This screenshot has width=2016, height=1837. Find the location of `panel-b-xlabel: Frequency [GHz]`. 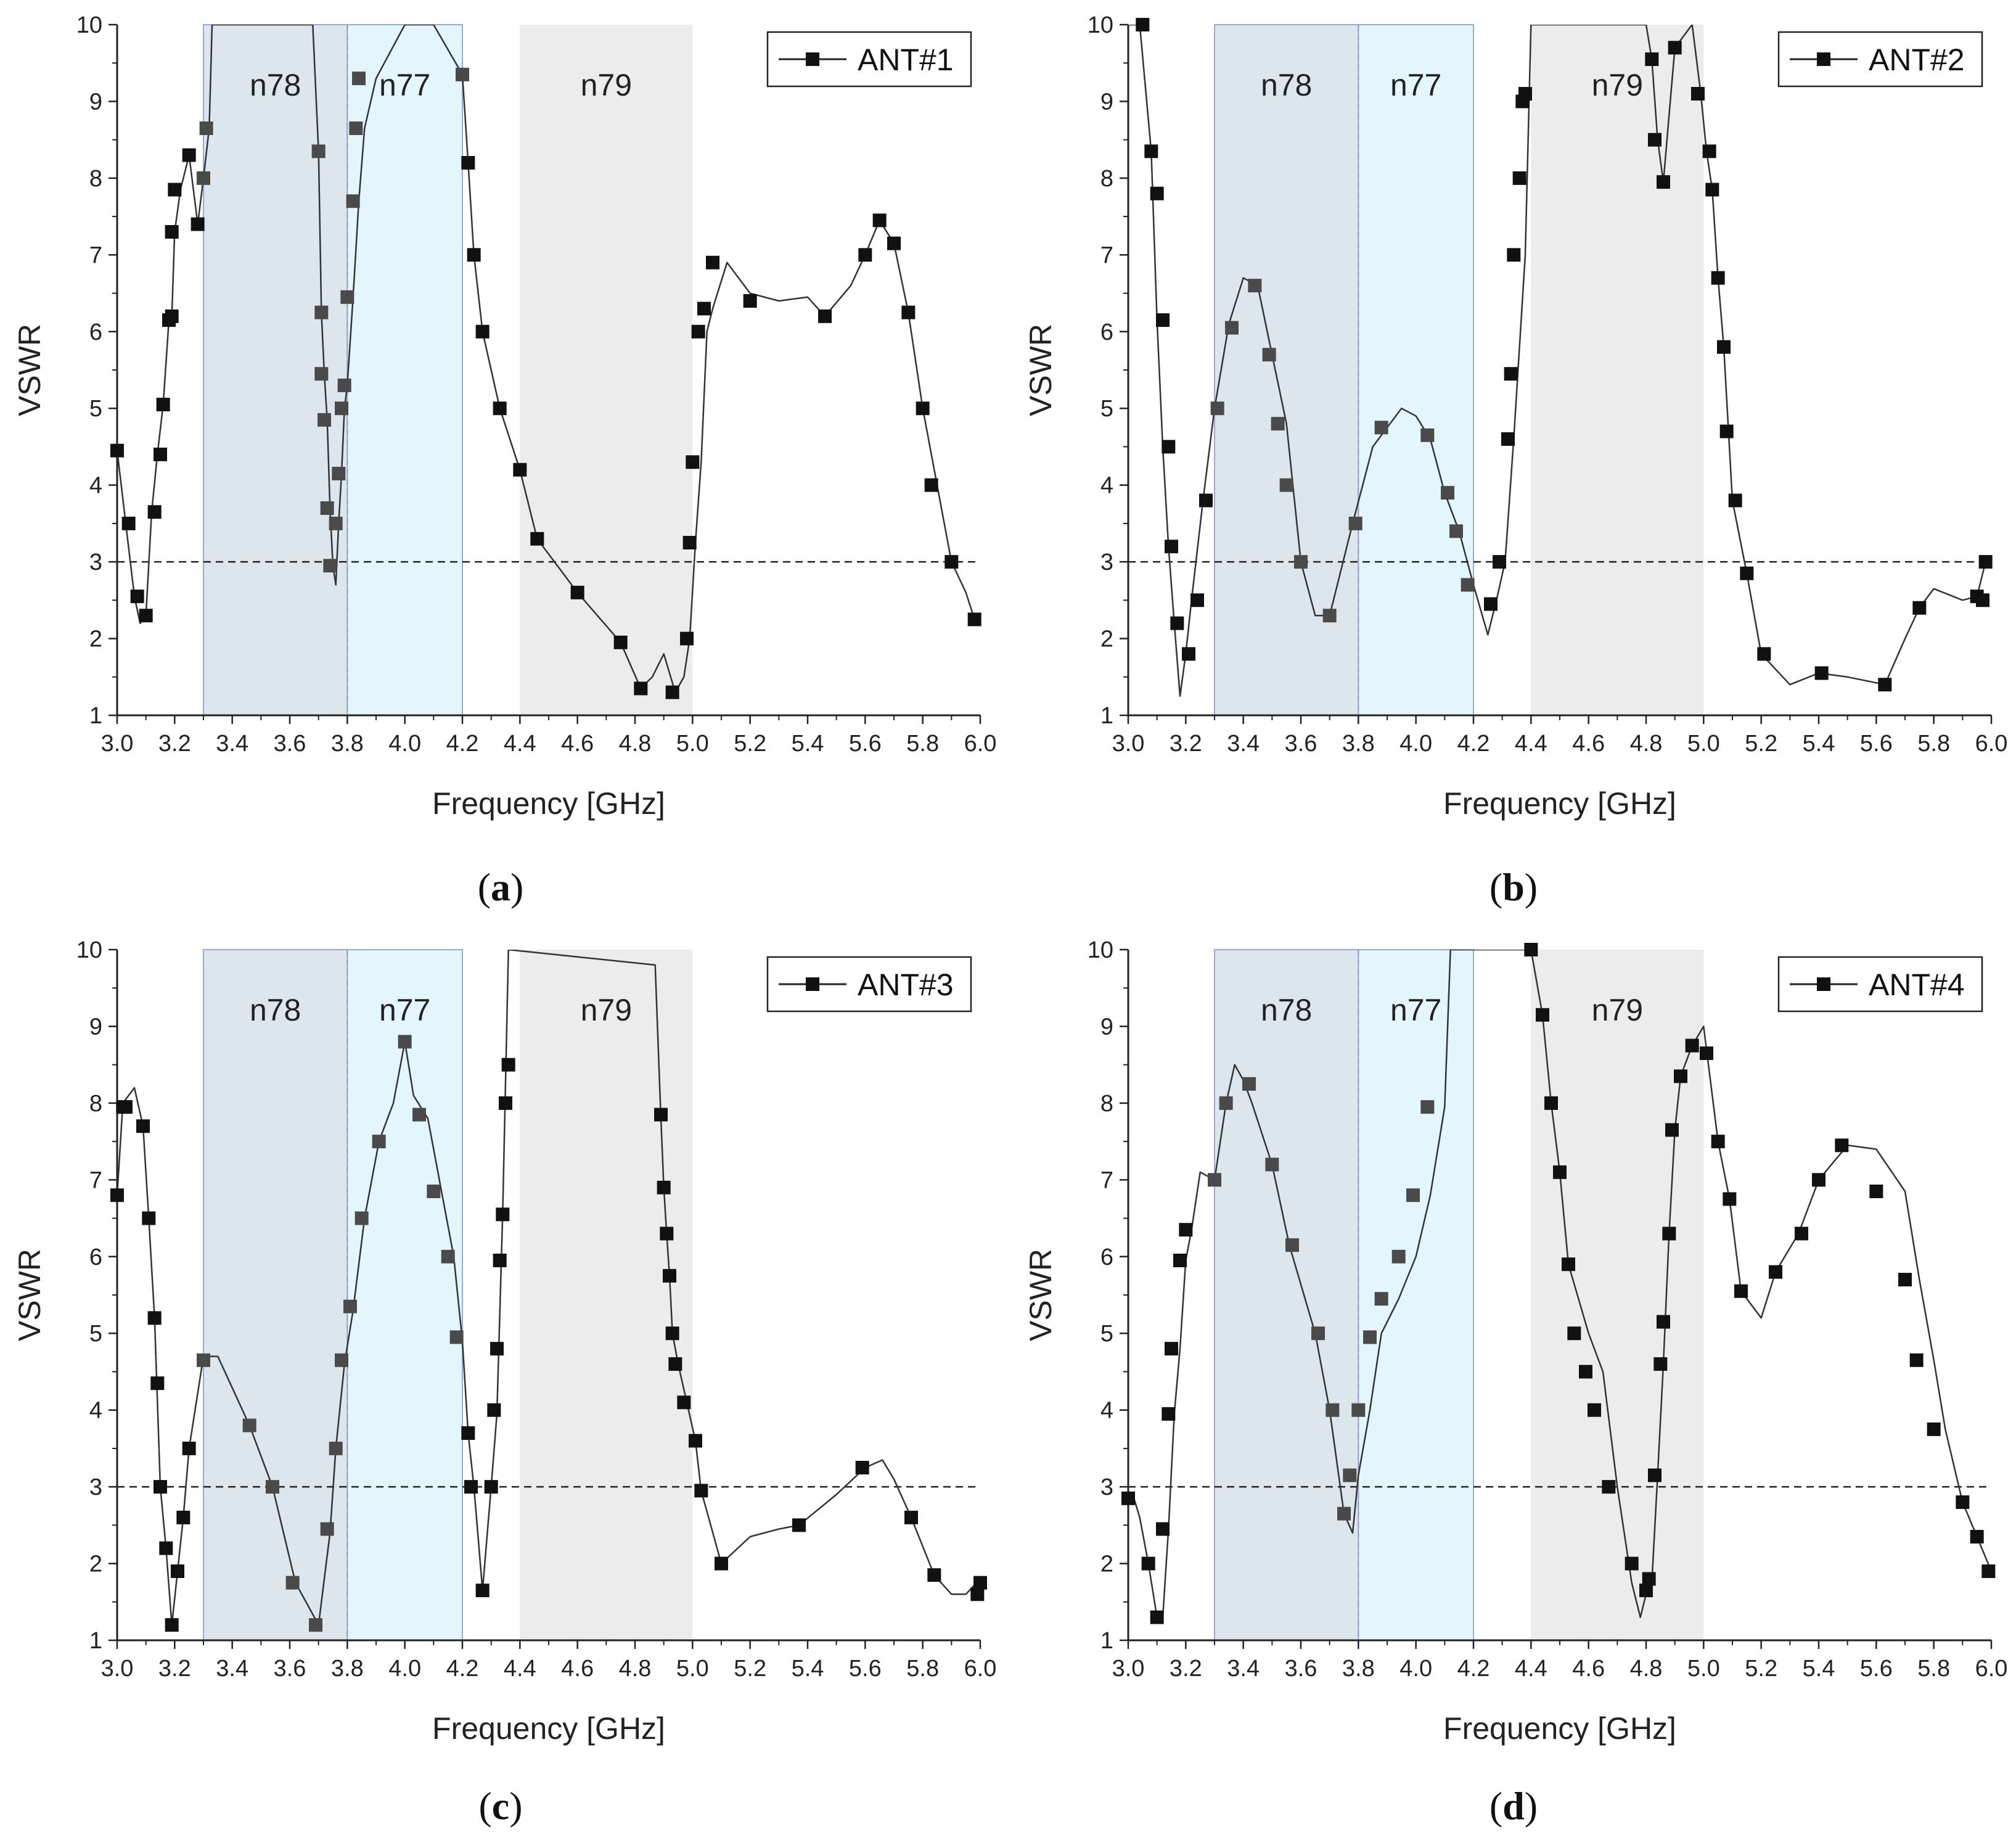

panel-b-xlabel: Frequency [GHz] is located at coordinates (1560, 803).